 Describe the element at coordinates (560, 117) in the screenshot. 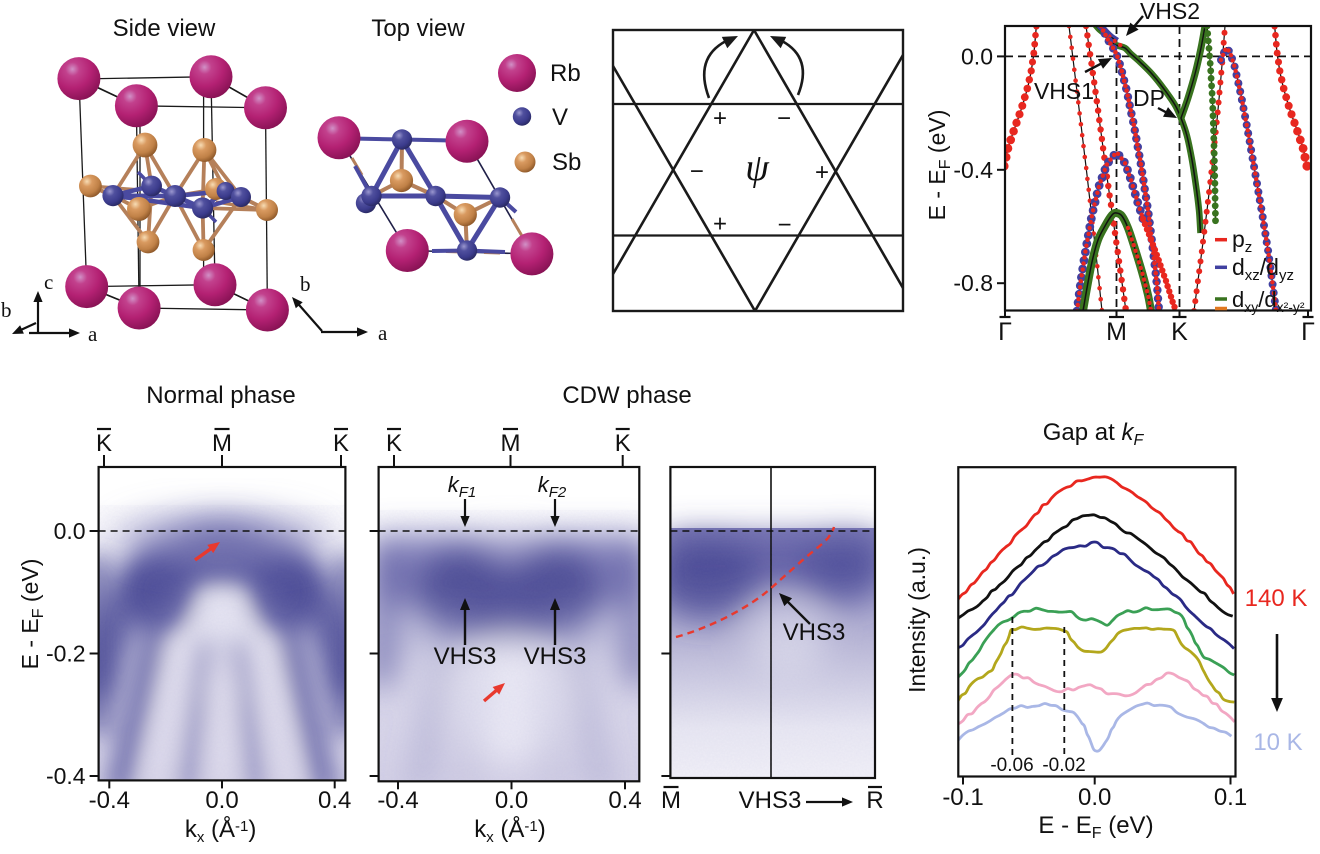

I see `svg-text: V` at that location.